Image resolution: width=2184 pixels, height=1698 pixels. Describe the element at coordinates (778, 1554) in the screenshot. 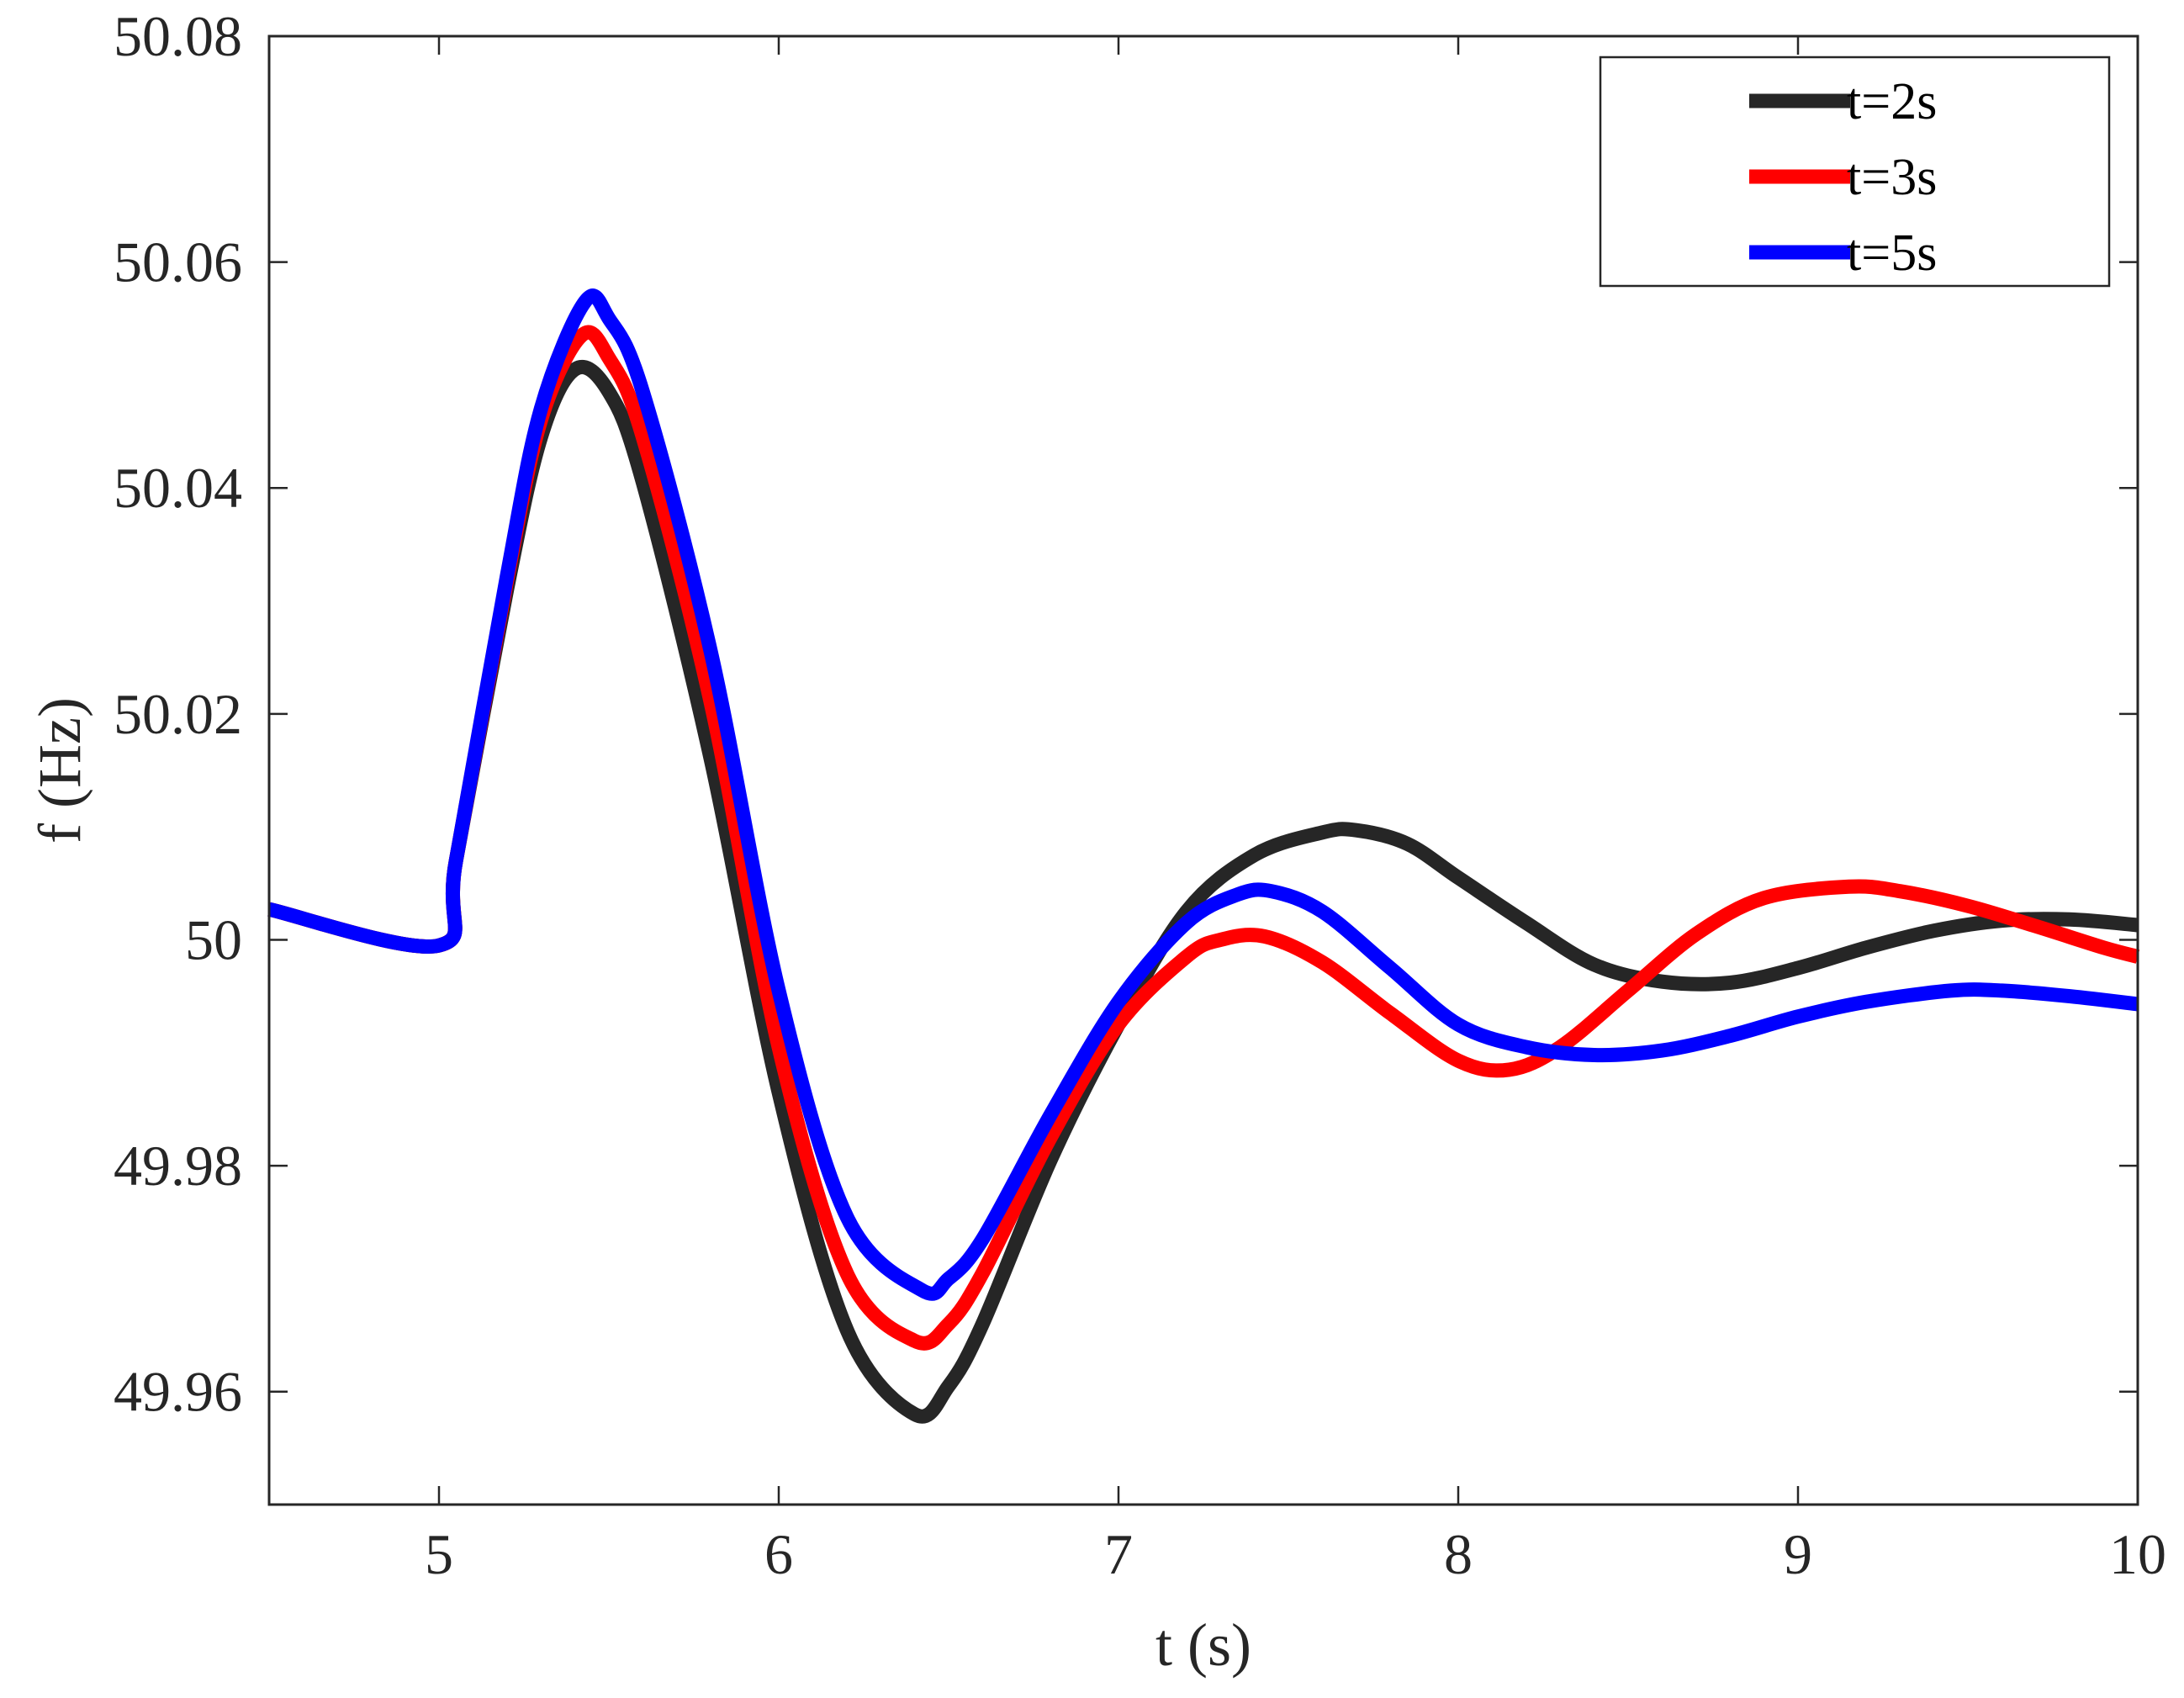

I see `x-tick-label: 6` at that location.